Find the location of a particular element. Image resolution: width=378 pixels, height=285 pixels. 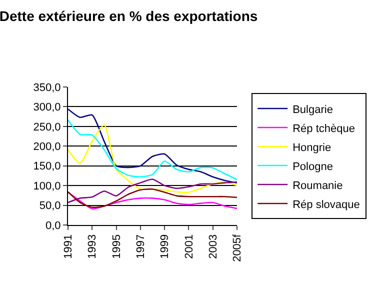

legend-label: Bulgarie is located at coordinates (312, 110).